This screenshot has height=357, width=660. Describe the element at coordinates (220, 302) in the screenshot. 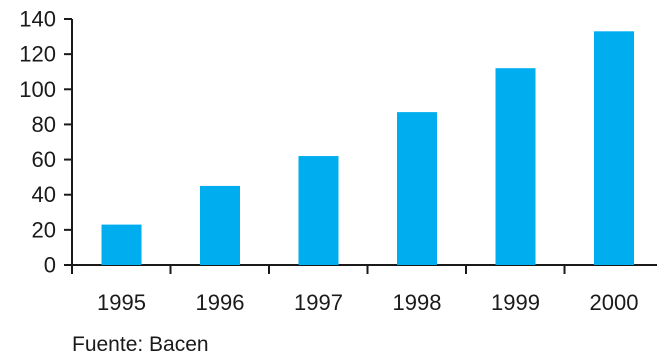

I see `x-tick-label: 1996` at that location.